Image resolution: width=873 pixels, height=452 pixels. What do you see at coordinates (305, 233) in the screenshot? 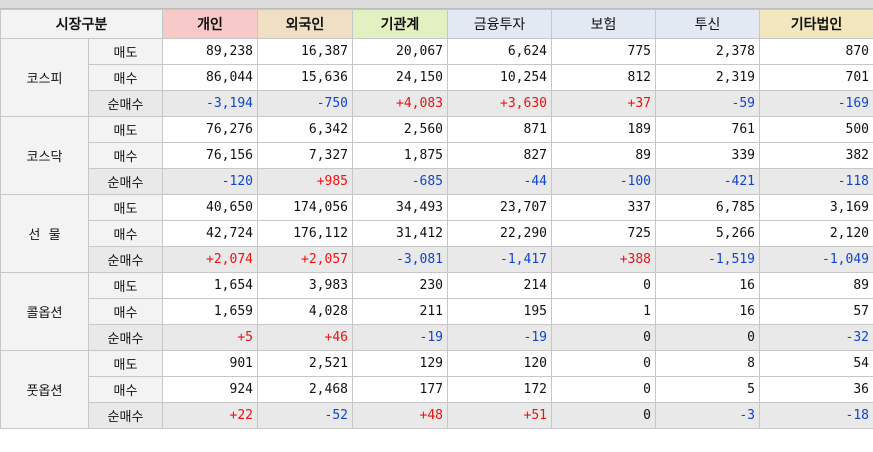
I see `value-cell: 176,112` at bounding box center [305, 233].